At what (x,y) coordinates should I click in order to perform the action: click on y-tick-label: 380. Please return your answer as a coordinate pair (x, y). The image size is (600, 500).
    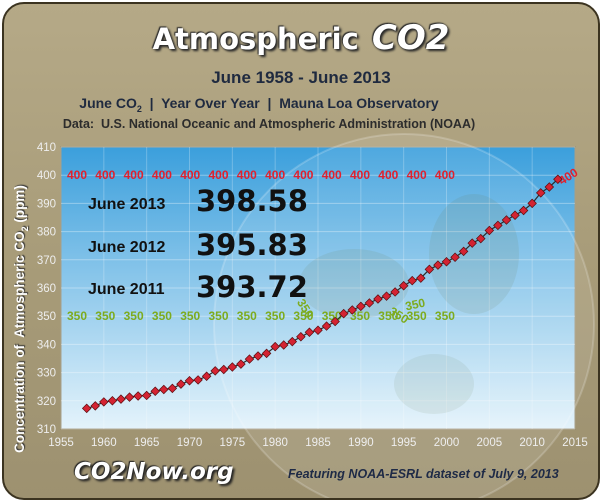
    Looking at the image, I should click on (46, 233).